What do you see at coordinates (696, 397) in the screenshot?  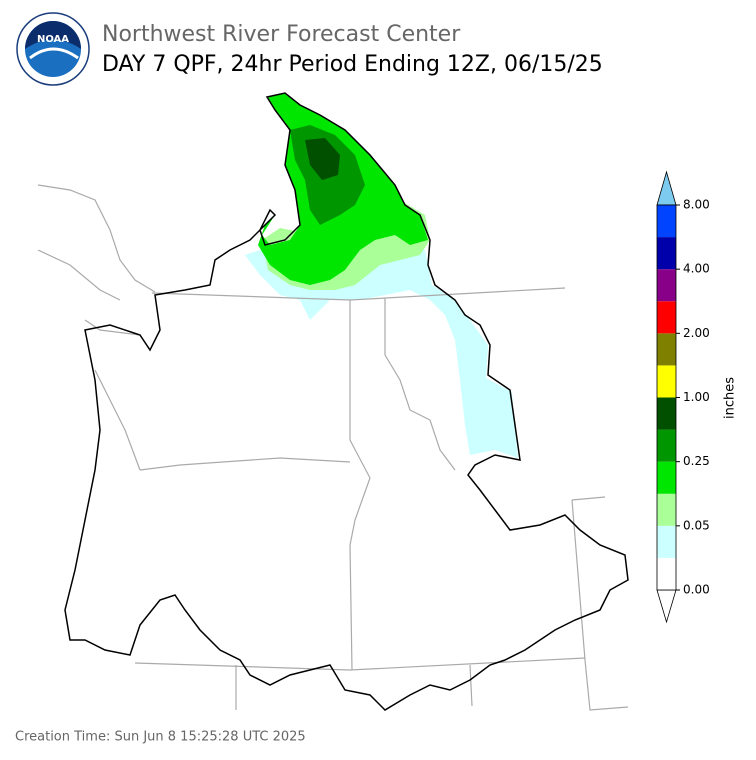 I see `colorbar-tick-label: 1.00` at bounding box center [696, 397].